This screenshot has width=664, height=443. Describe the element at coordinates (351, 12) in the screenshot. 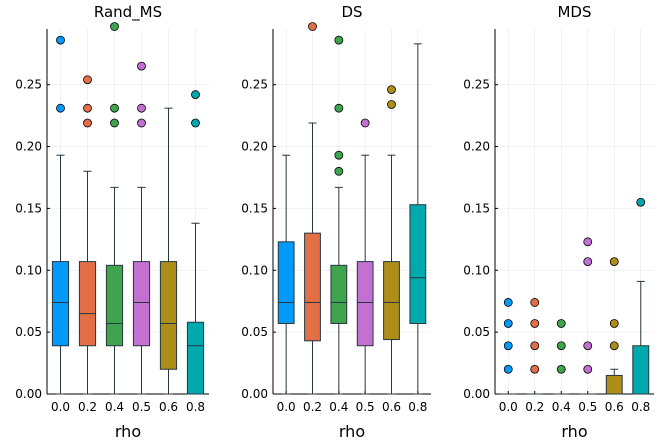

I see `panel-title: DS` at that location.